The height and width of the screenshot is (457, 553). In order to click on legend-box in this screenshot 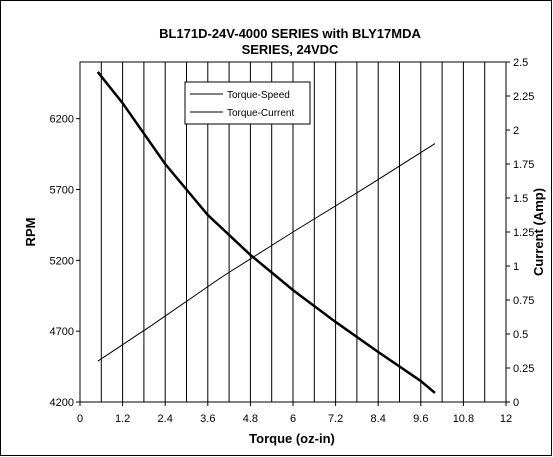, I will do `click(247, 103)`.